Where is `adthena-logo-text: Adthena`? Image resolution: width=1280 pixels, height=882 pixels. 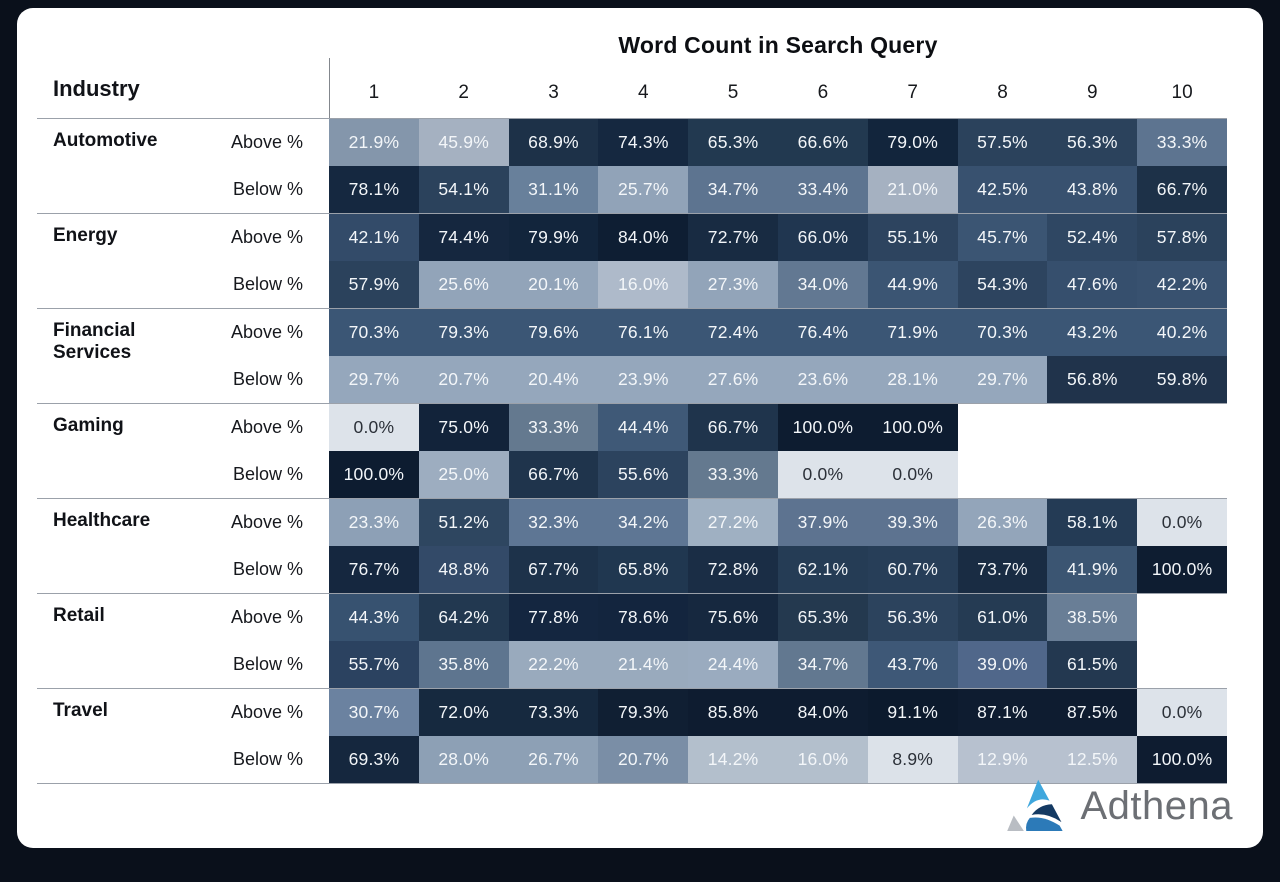 adthena-logo-text: Adthena is located at coordinates (1156, 805).